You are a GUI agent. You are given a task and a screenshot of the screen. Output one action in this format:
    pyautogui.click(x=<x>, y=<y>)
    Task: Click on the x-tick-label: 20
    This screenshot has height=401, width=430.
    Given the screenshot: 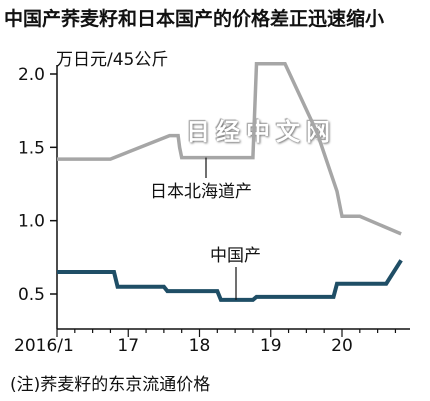 What is the action you would take?
    pyautogui.click(x=342, y=346)
    